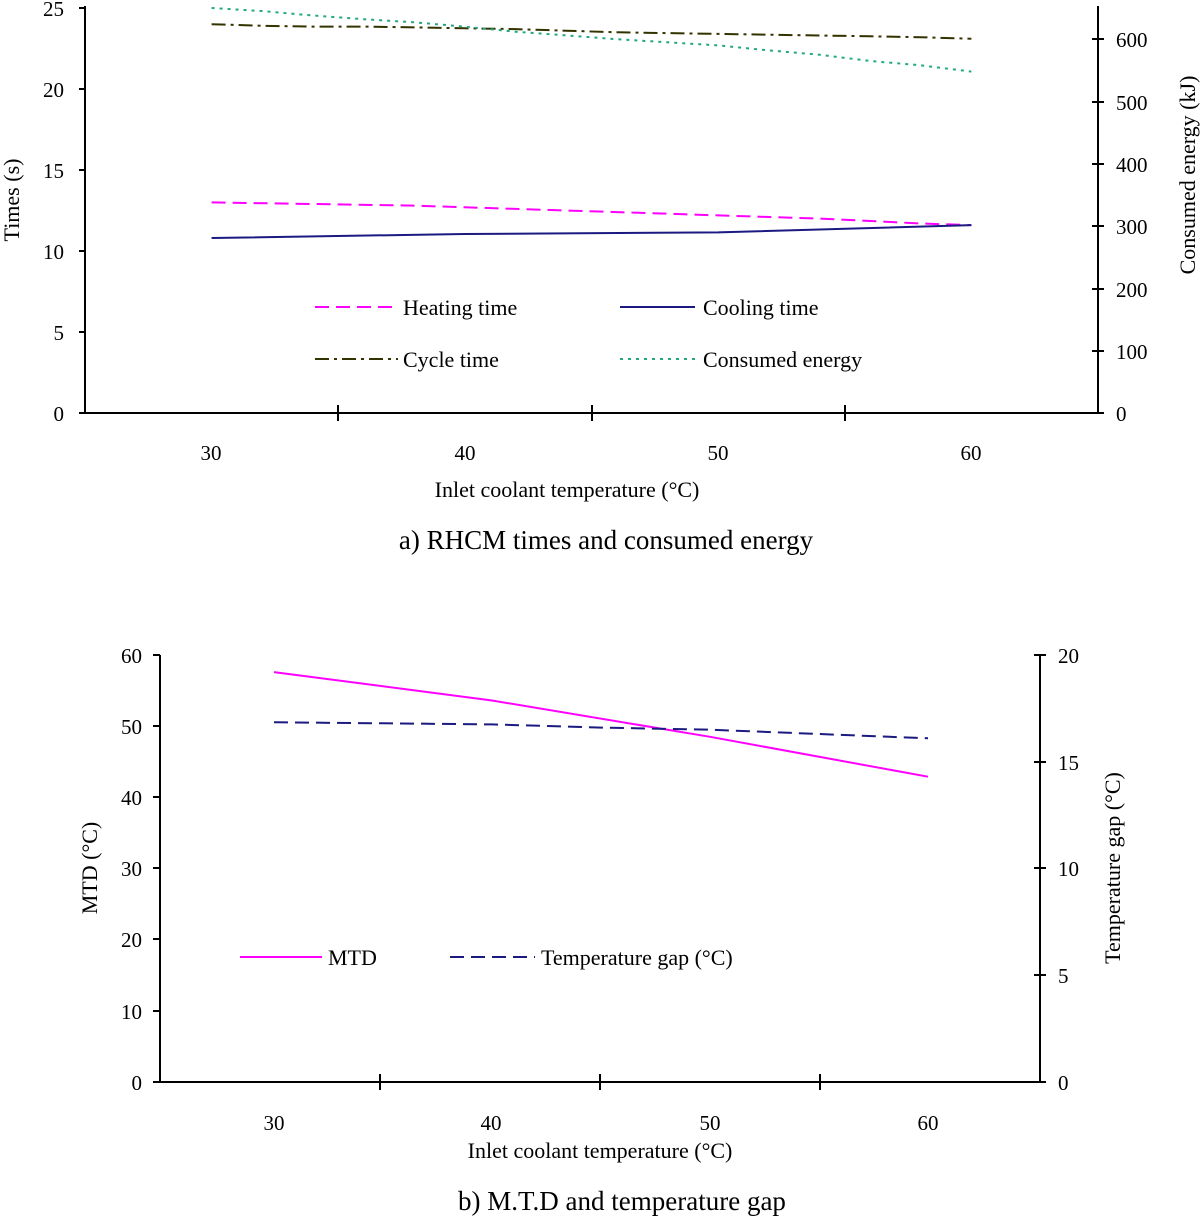 The height and width of the screenshot is (1218, 1200). I want to click on series-line-temperature-gap-c, so click(601, 730).